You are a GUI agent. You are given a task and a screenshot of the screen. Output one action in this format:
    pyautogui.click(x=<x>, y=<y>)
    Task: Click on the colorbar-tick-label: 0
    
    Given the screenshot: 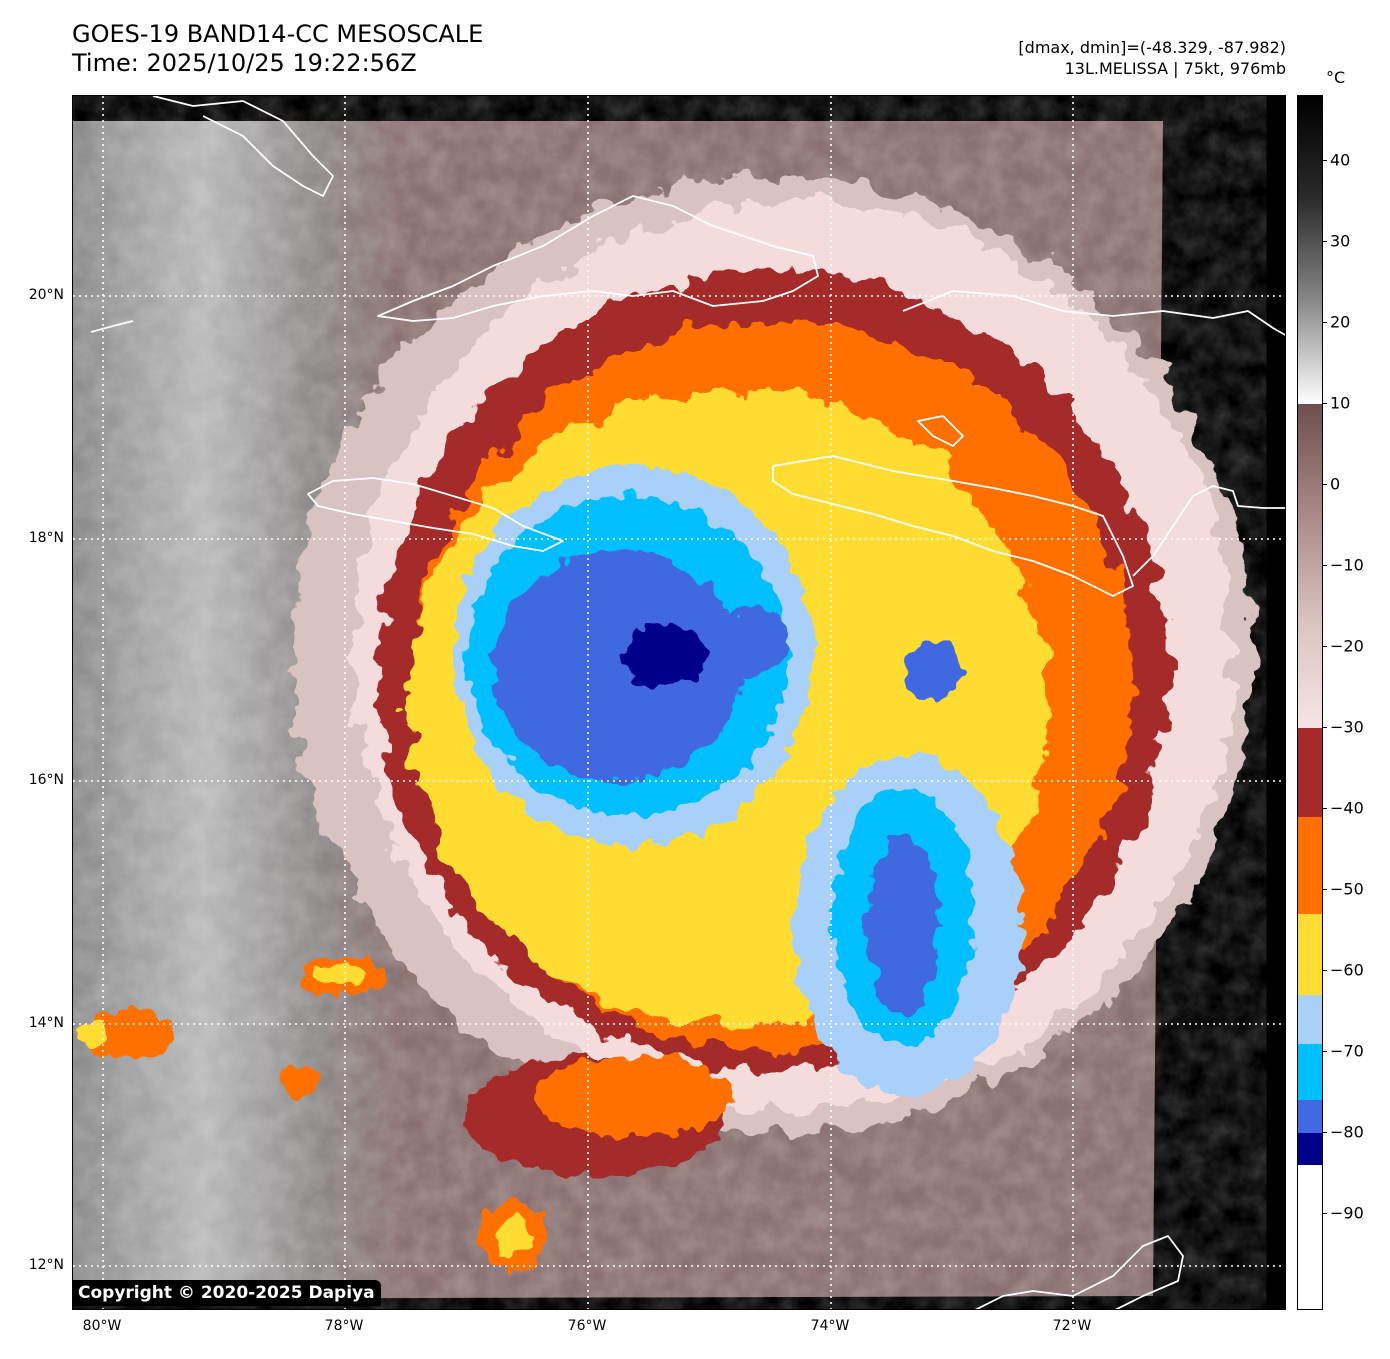 What is the action you would take?
    pyautogui.click(x=1335, y=484)
    